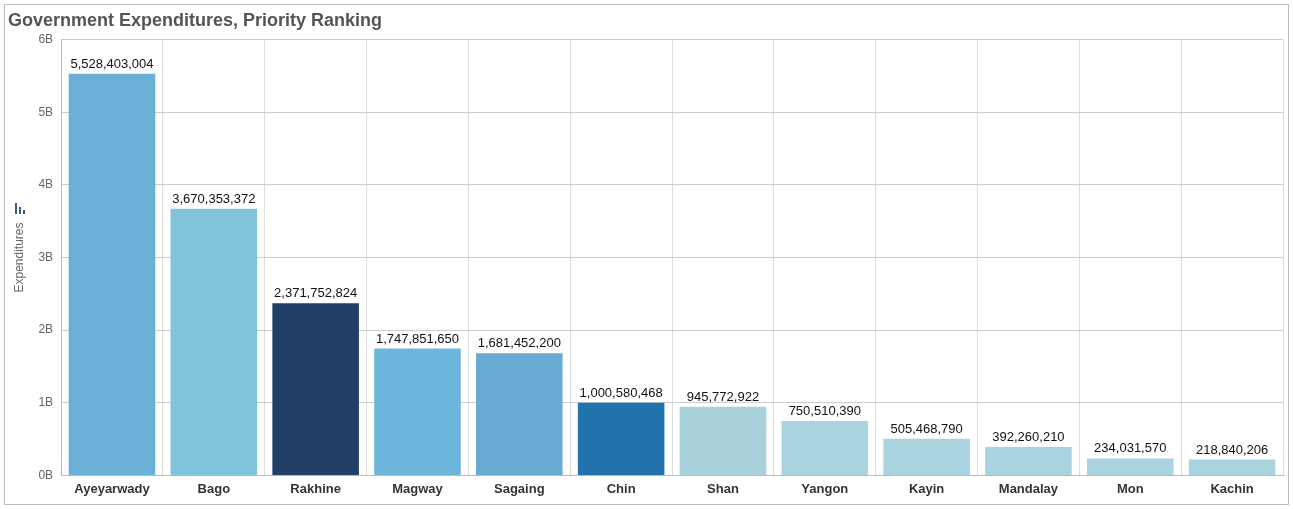 This screenshot has width=1293, height=509. Describe the element at coordinates (1232, 449) in the screenshot. I see `data-label: 218,840,206` at that location.